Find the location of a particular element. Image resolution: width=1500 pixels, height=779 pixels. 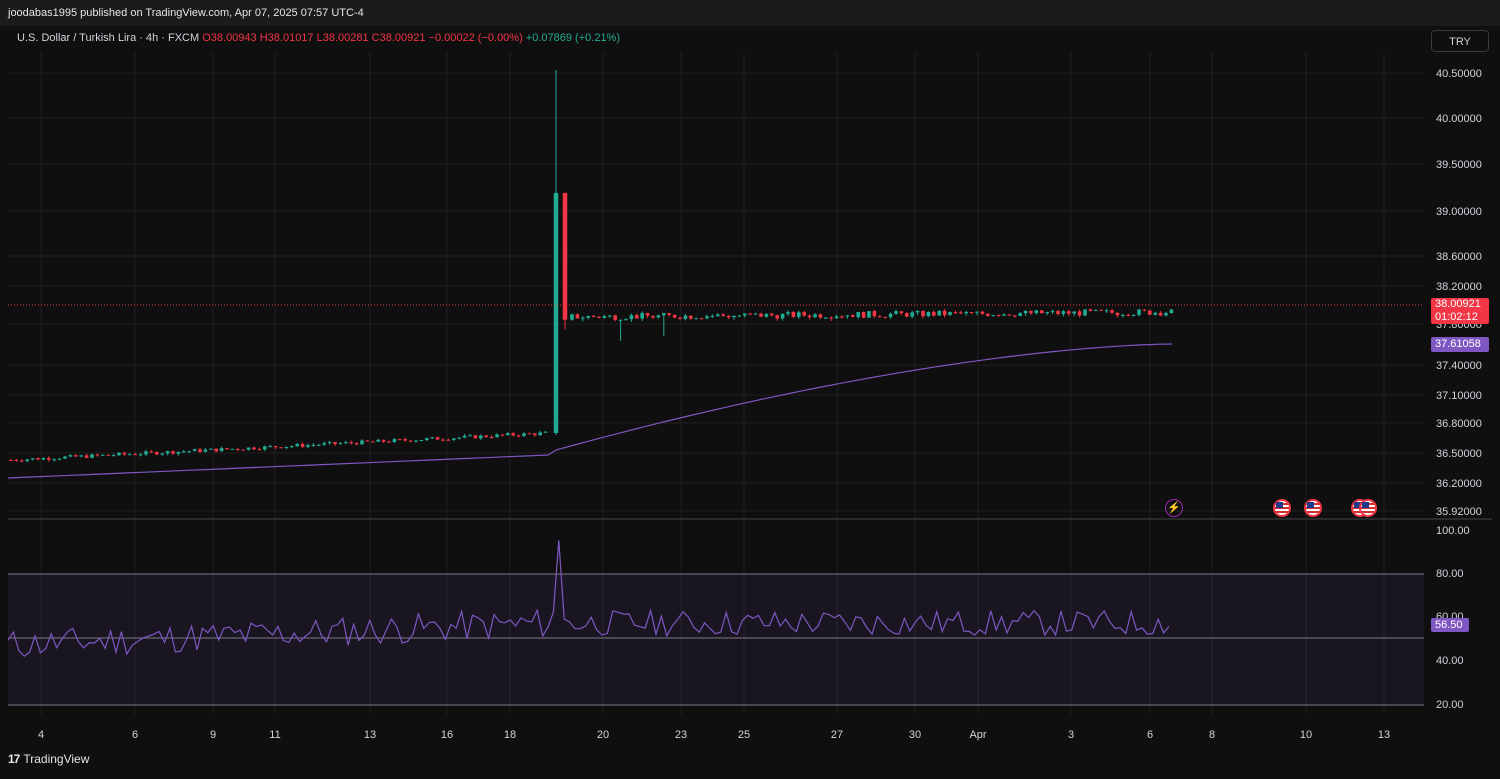

lightning-icon: ⚡ is located at coordinates (1174, 508).